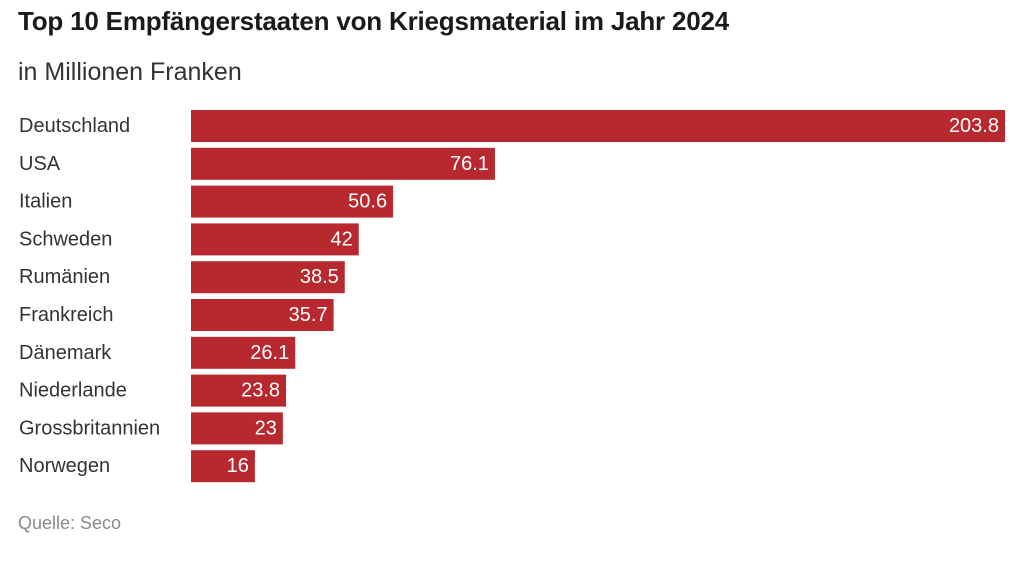  What do you see at coordinates (308, 315) in the screenshot?
I see `value-label: 35.7` at bounding box center [308, 315].